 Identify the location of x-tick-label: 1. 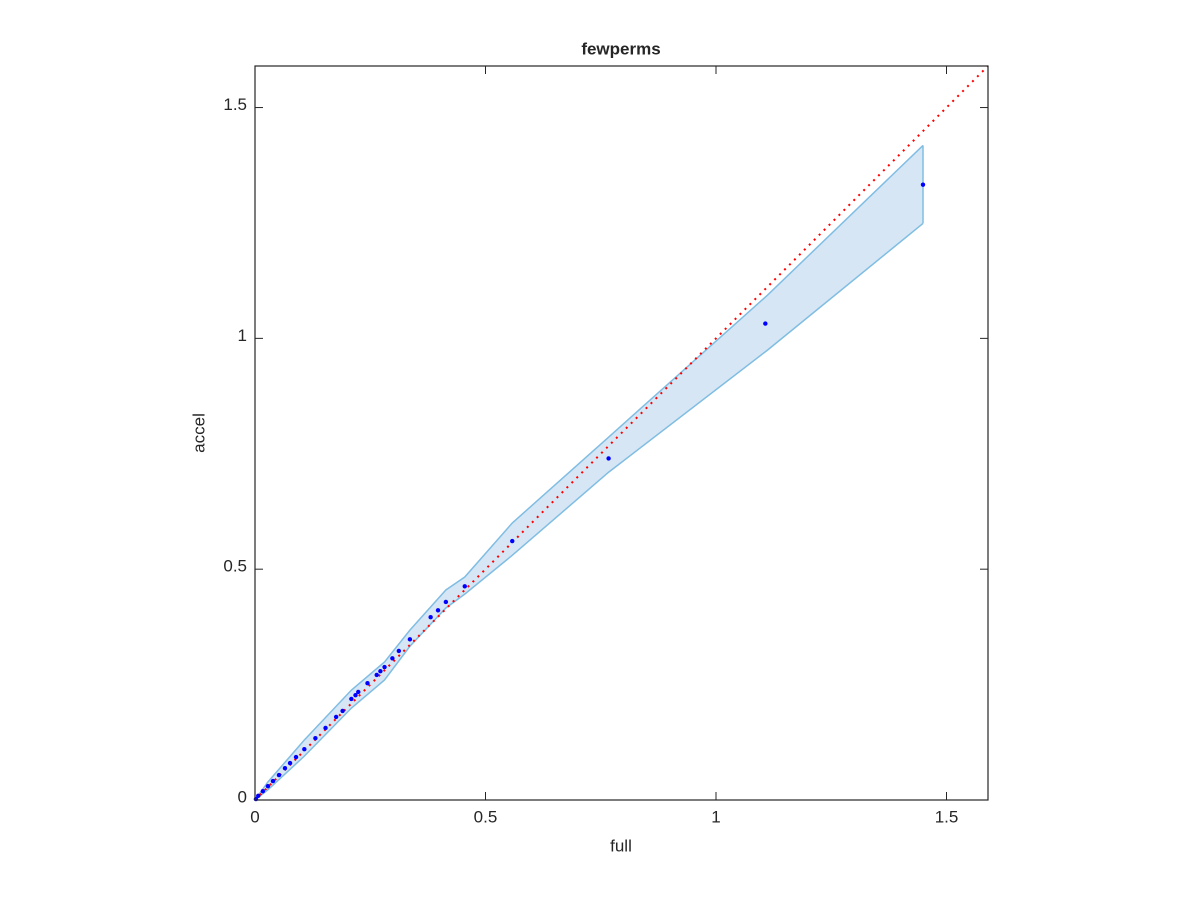
(715, 816).